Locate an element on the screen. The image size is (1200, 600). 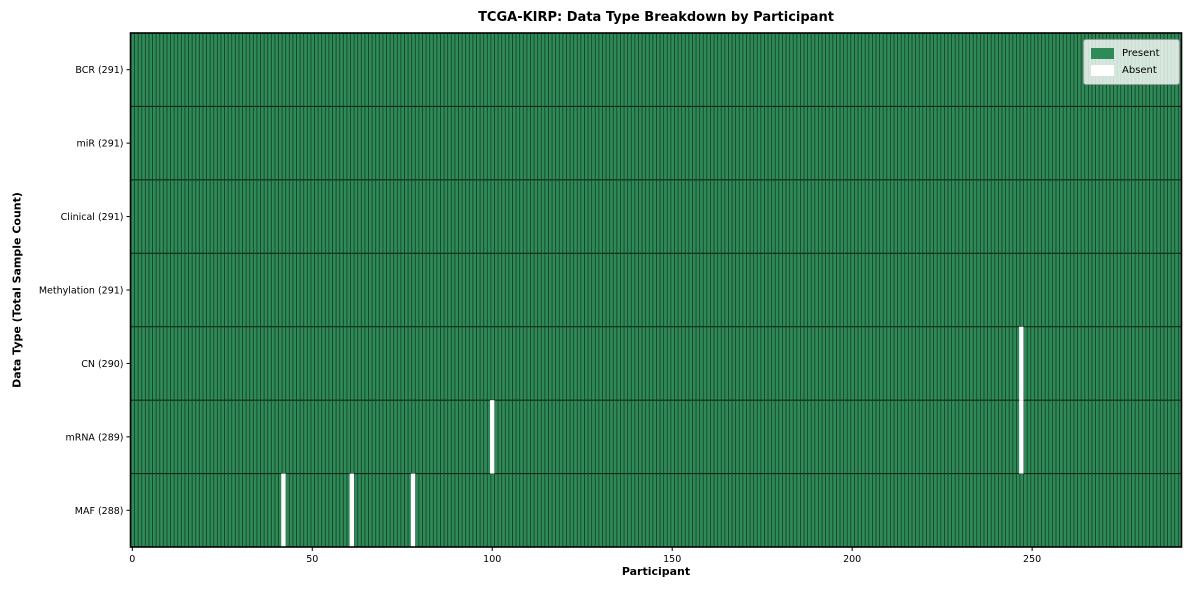
svg-text: miR (291) is located at coordinates (99, 144).